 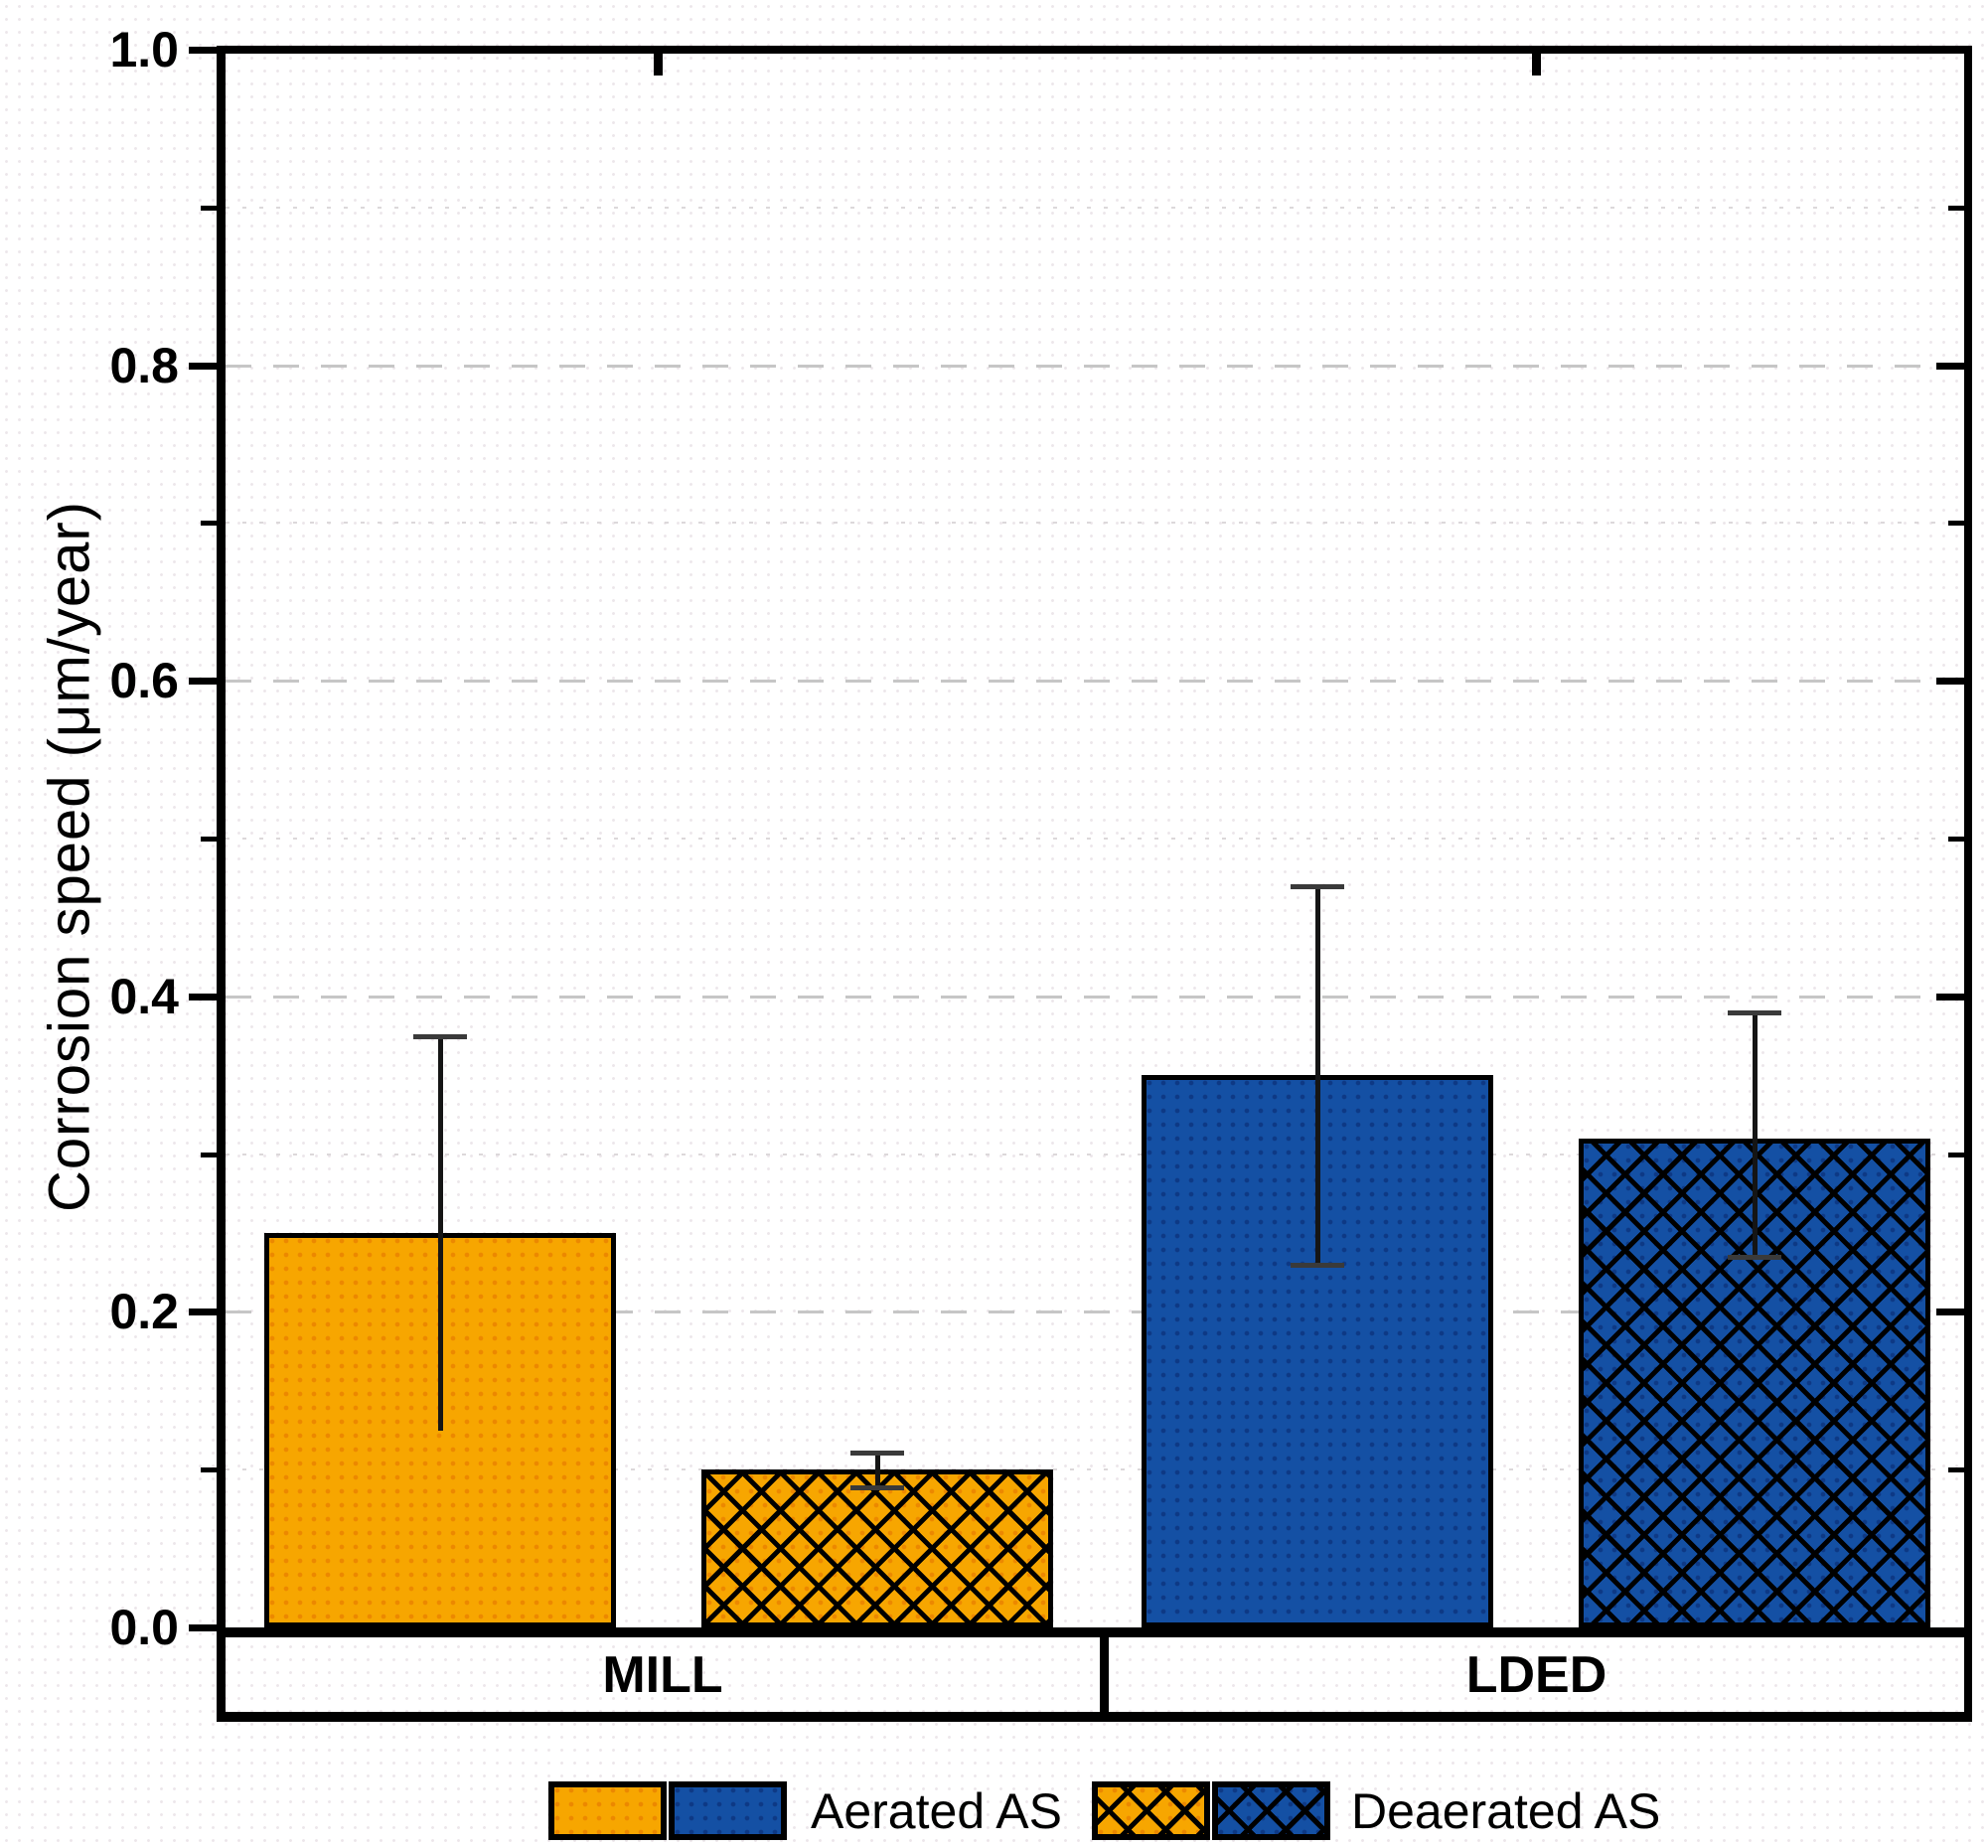 I want to click on y-tick-label-0.4: 0.4, so click(x=144, y=996).